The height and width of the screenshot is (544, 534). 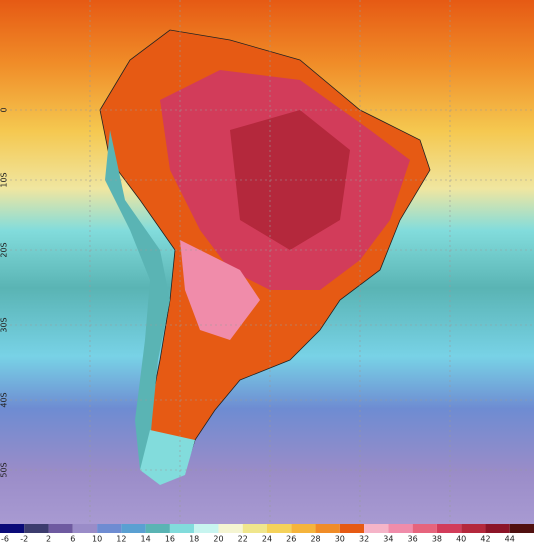 I want to click on colorbar-label: 44, so click(x=510, y=539).